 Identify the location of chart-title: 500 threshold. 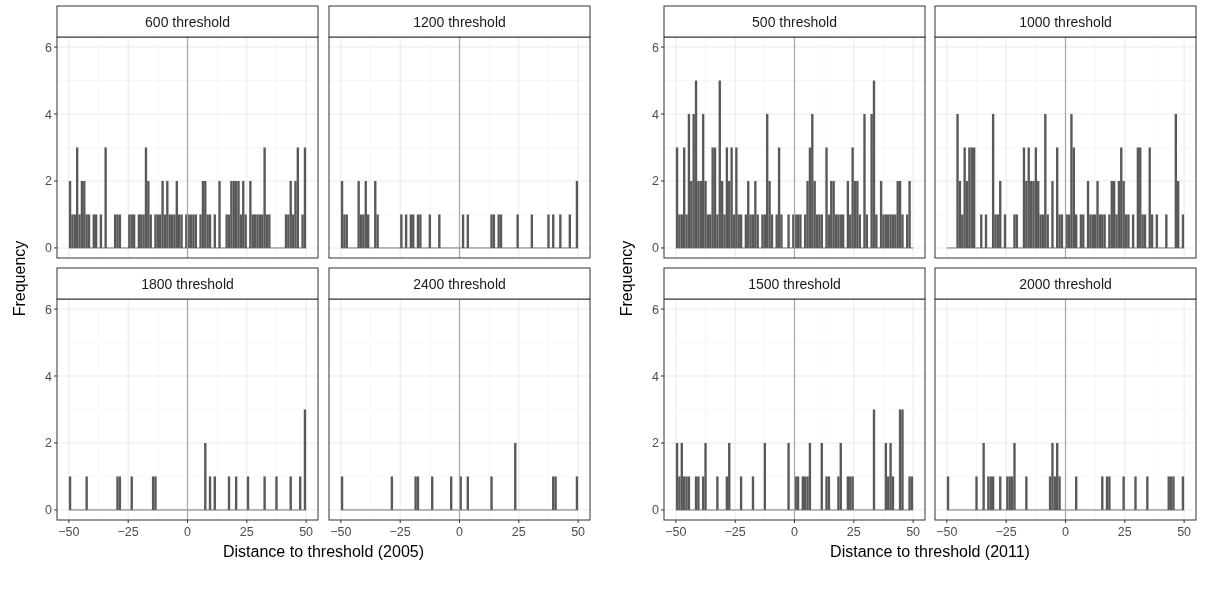
(794, 21).